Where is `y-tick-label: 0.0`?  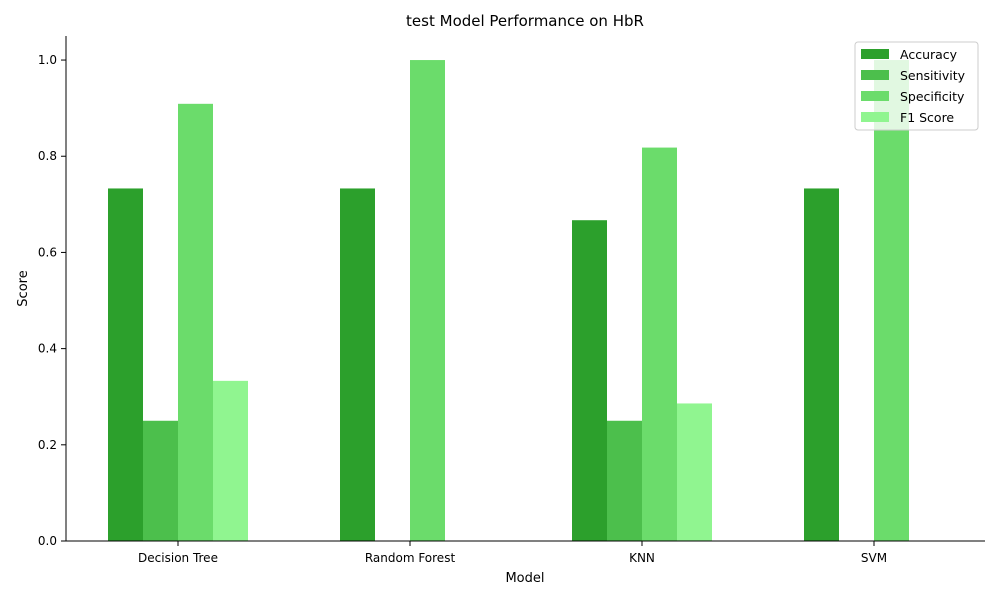
y-tick-label: 0.0 is located at coordinates (47, 541).